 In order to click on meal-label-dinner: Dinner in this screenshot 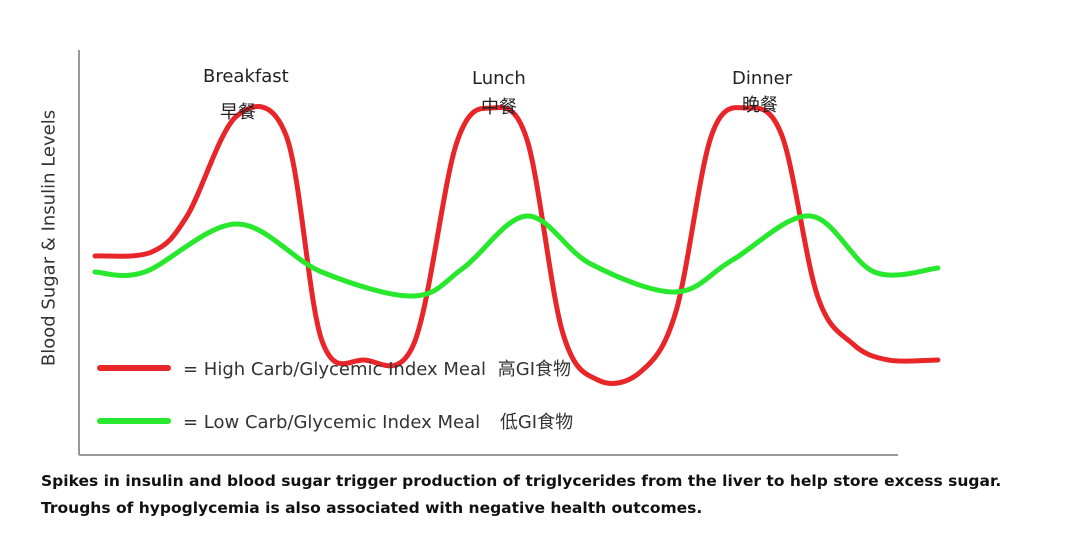, I will do `click(762, 78)`.